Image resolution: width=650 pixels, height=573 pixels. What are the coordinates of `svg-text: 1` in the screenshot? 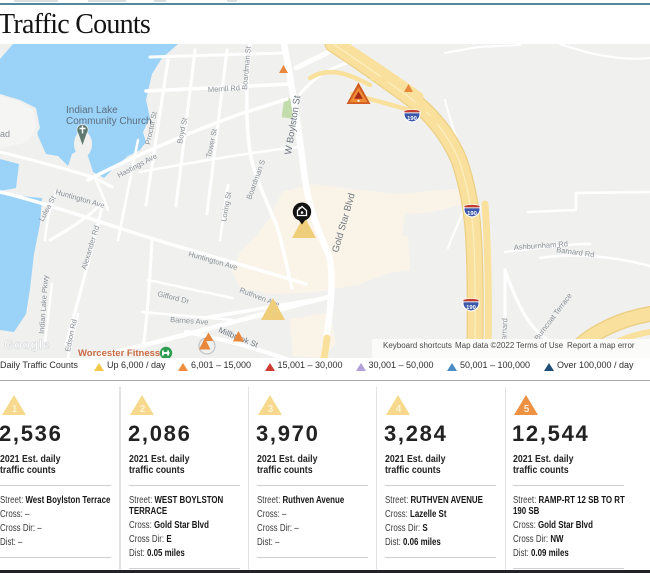 It's located at (15, 409).